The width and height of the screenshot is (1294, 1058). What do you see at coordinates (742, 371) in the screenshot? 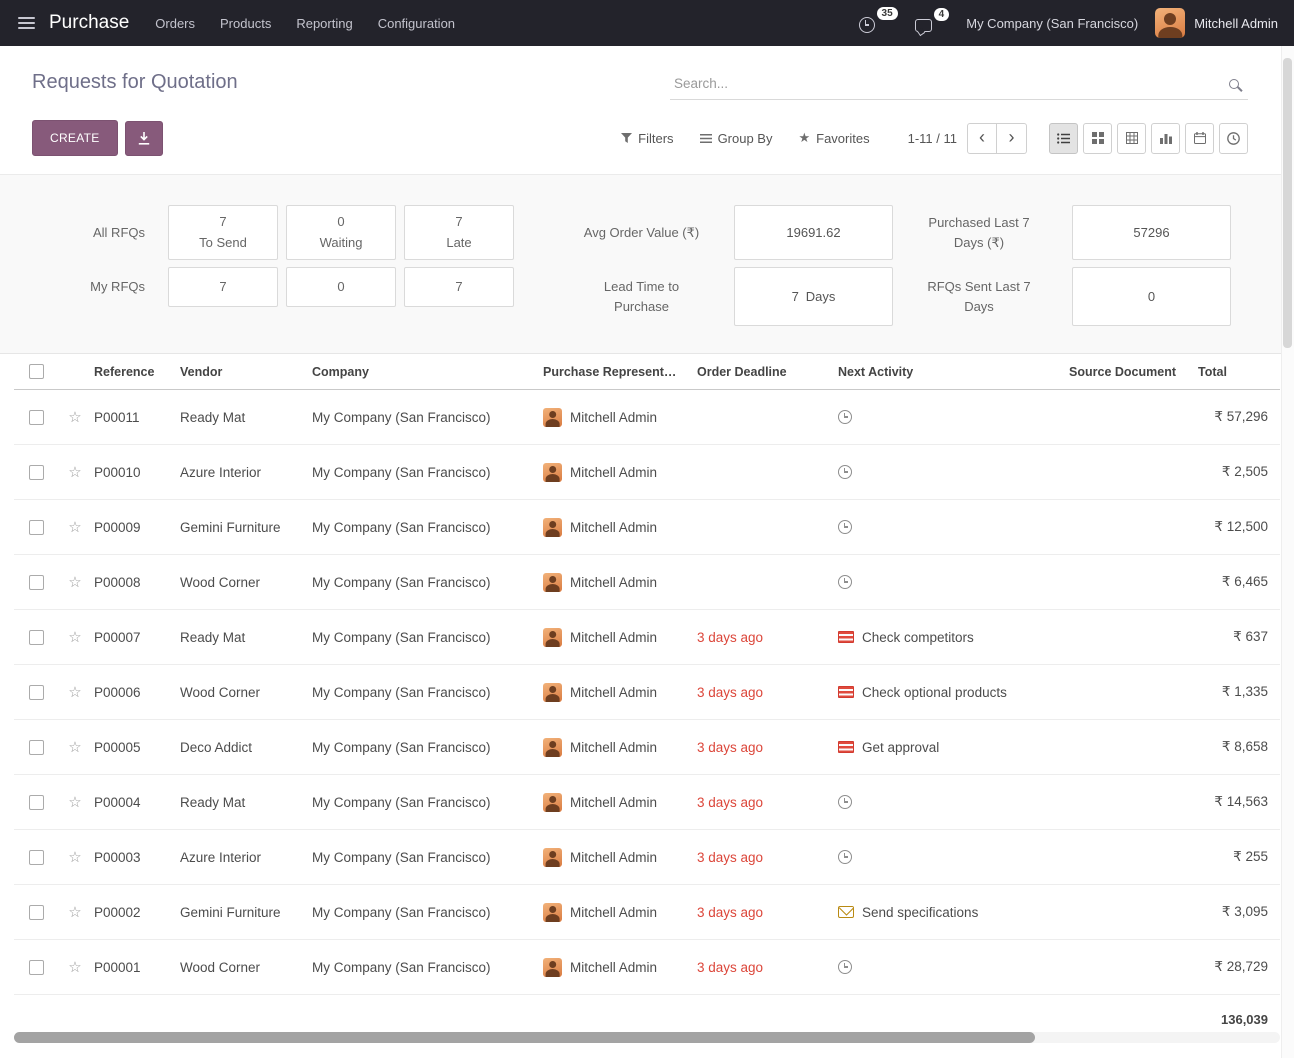
I see `col-order-deadline: Order Deadline` at bounding box center [742, 371].